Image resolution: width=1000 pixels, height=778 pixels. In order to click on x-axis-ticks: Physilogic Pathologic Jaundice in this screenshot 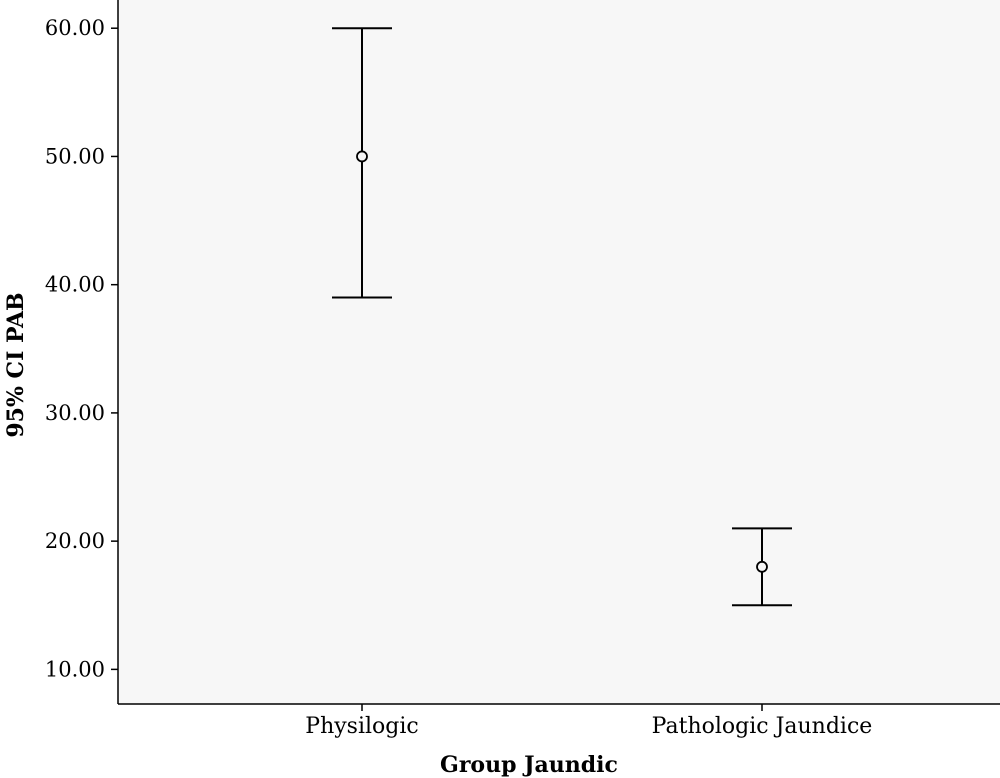, I will do `click(588, 721)`.